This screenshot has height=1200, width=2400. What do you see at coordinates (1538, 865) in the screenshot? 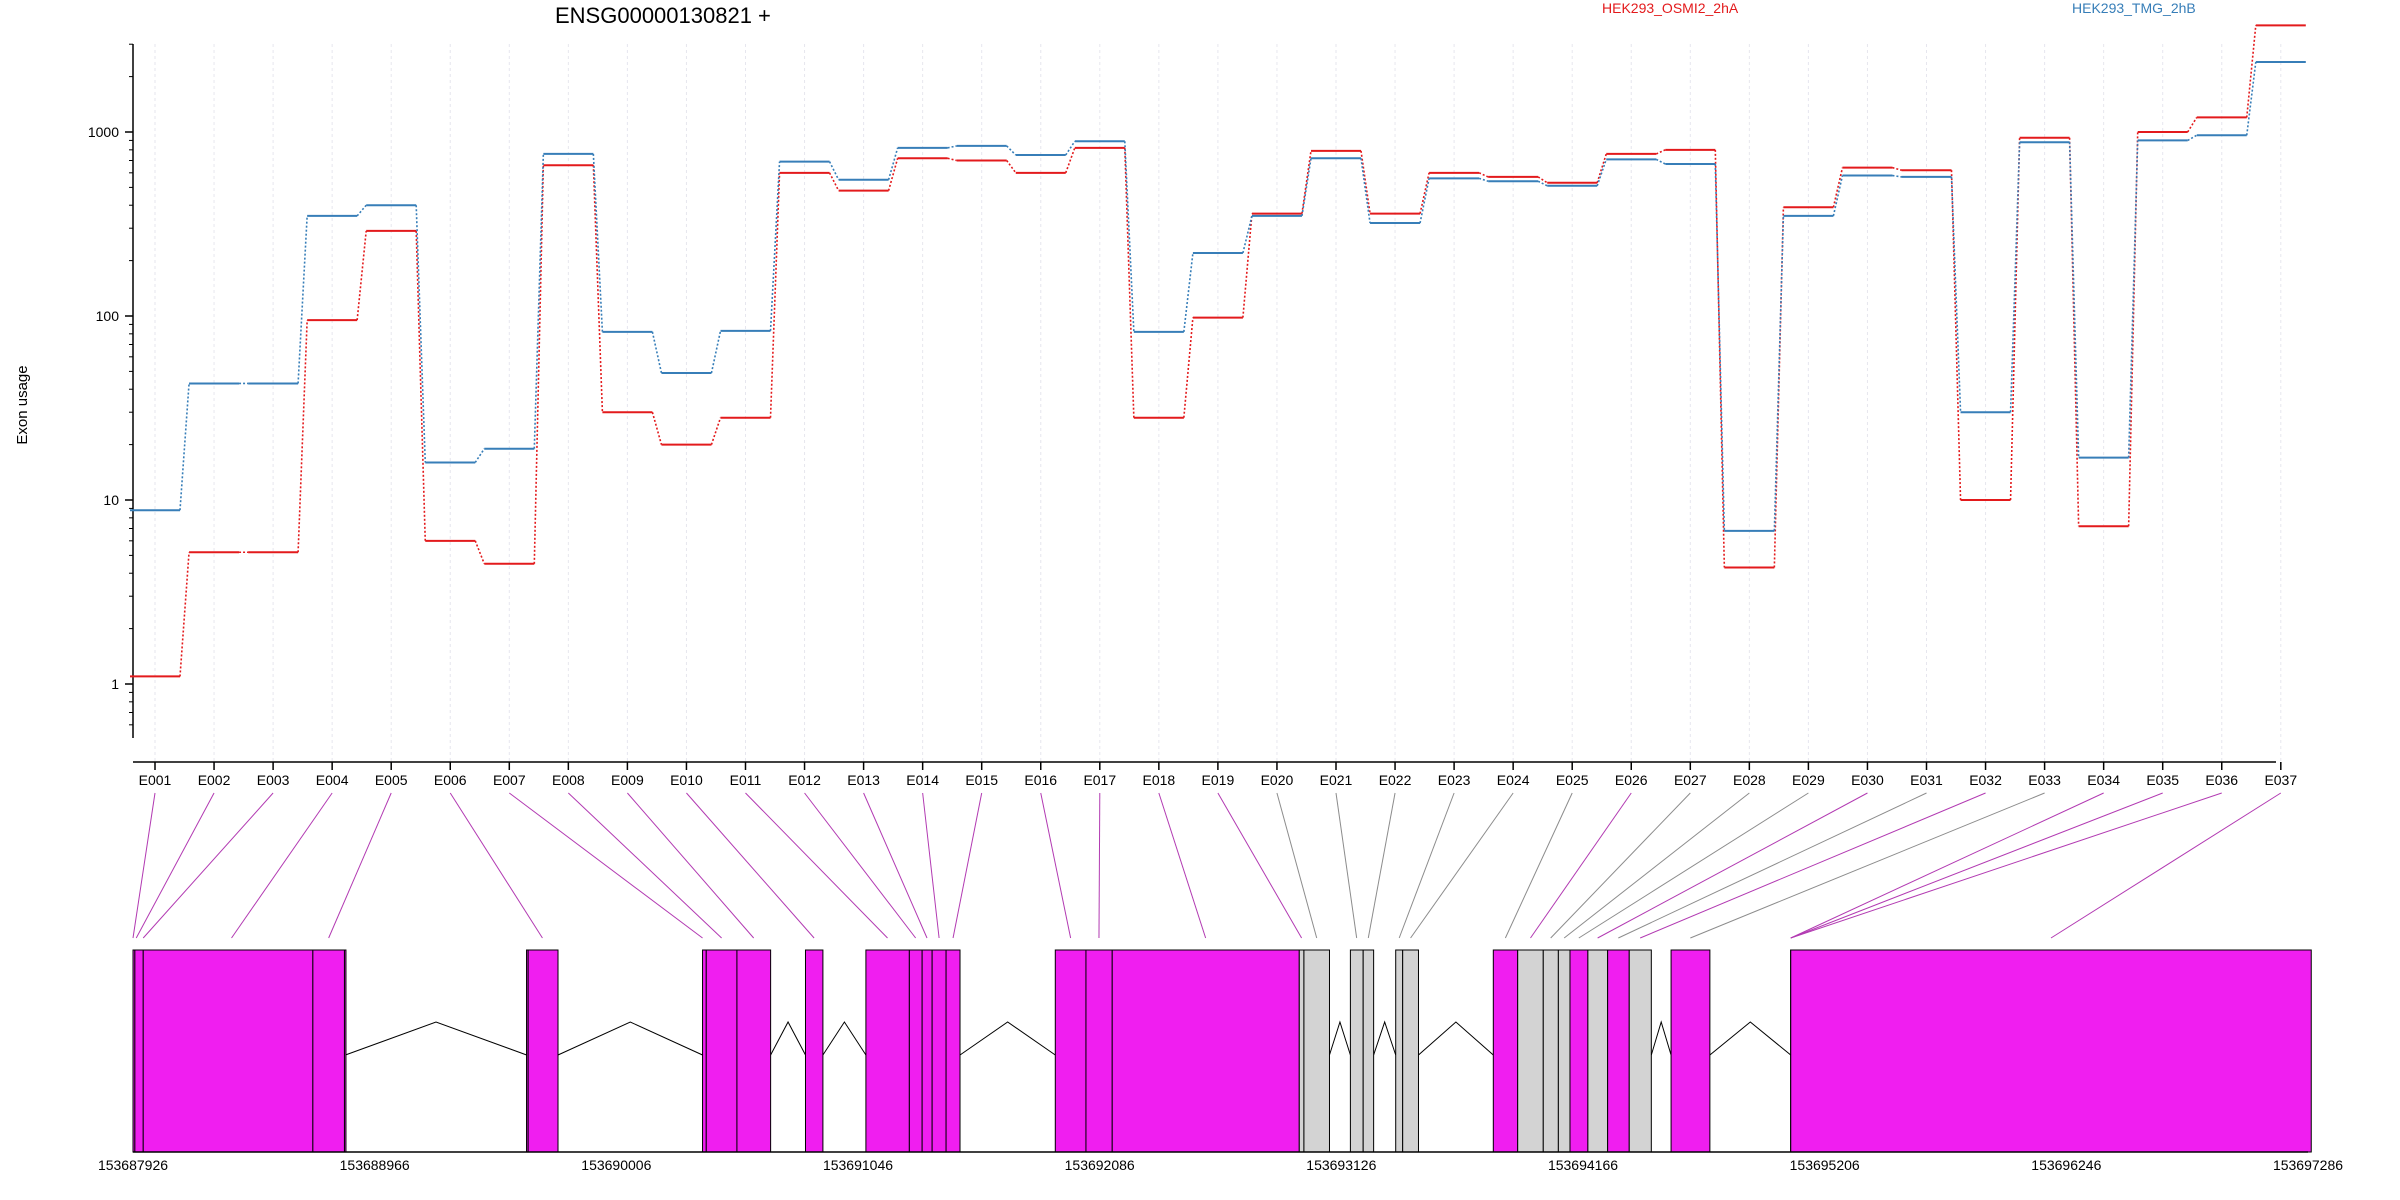
I see `connector-e025` at bounding box center [1538, 865].